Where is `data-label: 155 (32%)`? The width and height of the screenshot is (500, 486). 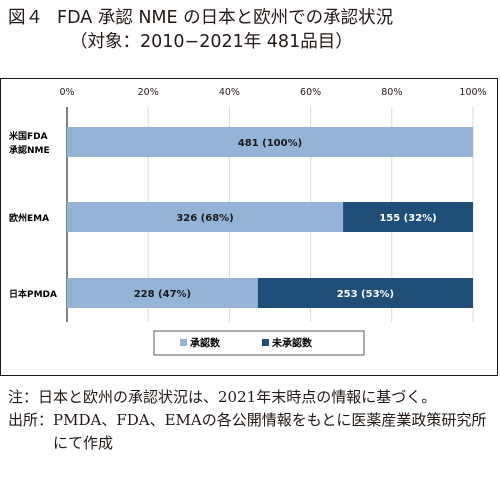 data-label: 155 (32%) is located at coordinates (407, 218).